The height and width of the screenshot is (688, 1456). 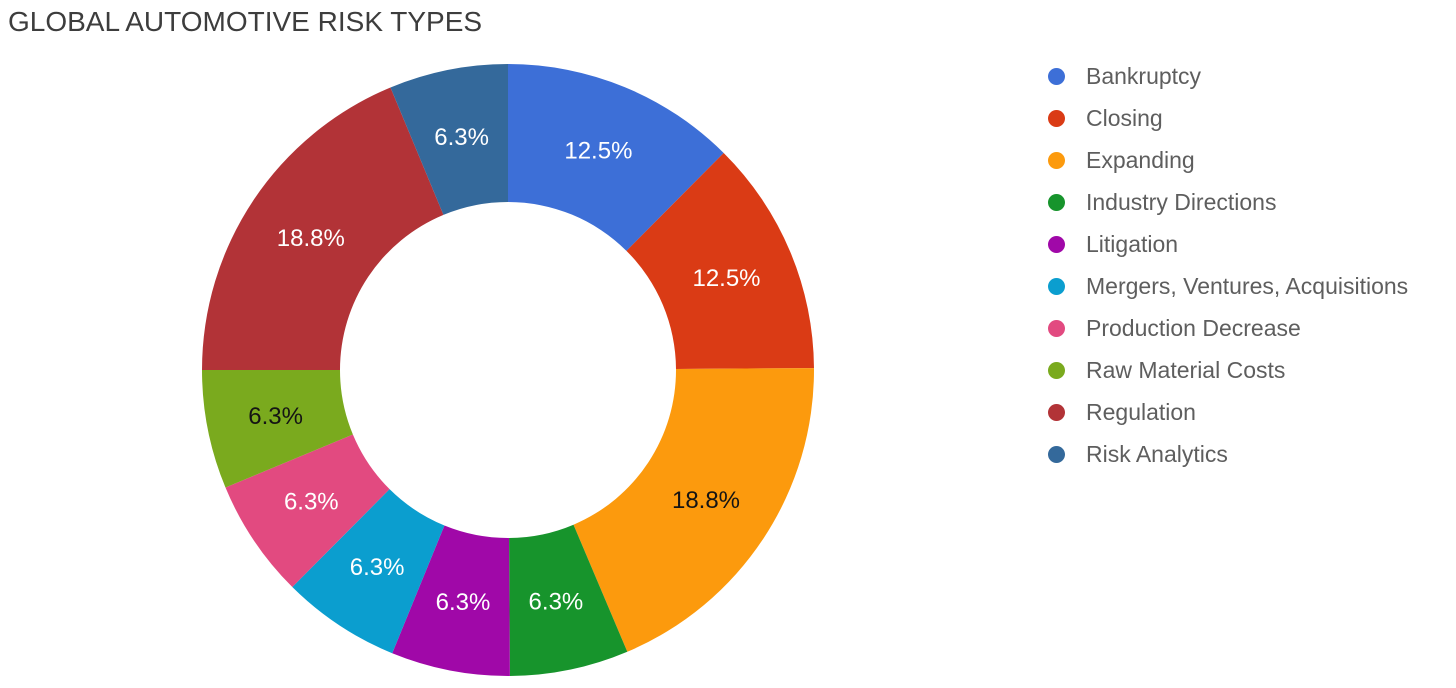 I want to click on legend-item-bankruptcy: Bankruptcy, so click(x=1228, y=76).